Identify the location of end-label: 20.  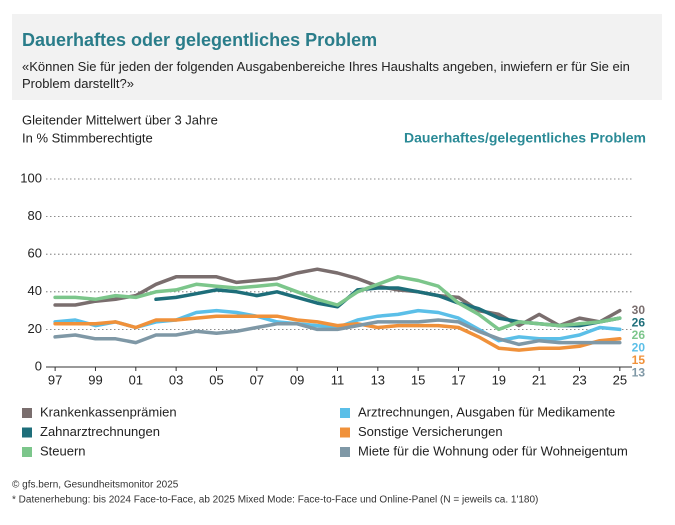
(639, 347).